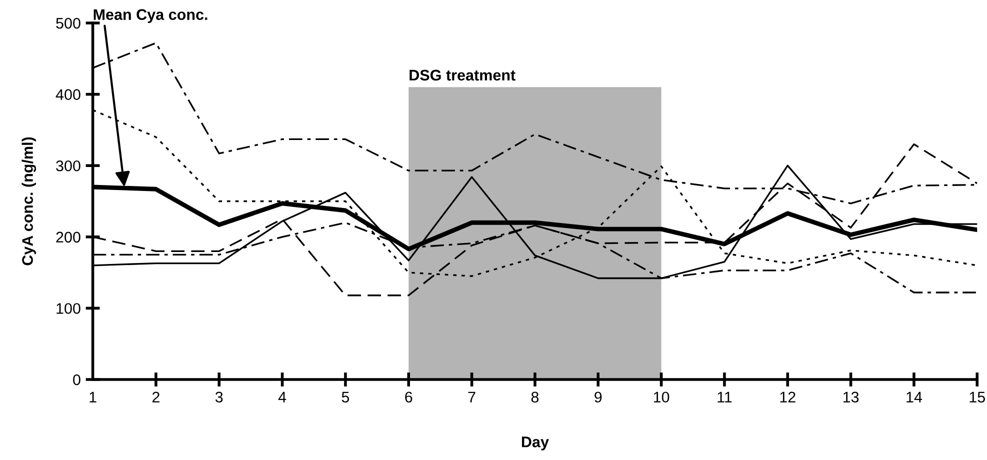 The height and width of the screenshot is (460, 987). I want to click on x-tick-label: 5, so click(346, 397).